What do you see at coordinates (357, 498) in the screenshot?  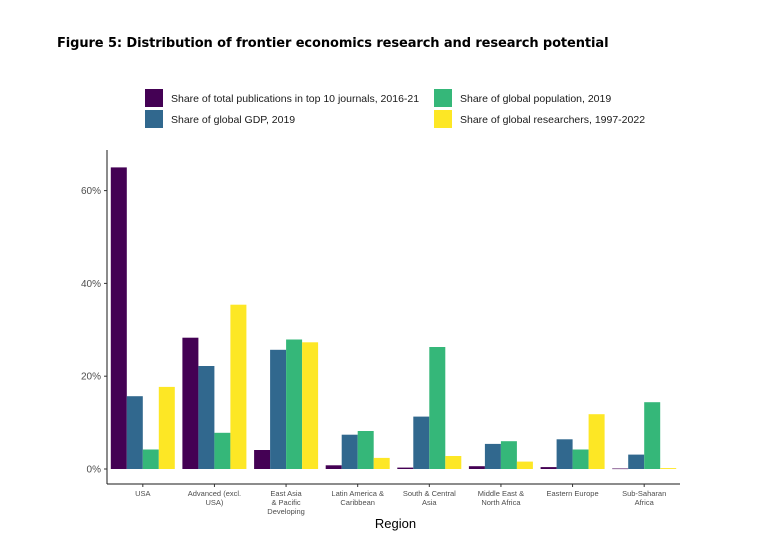 I see `x-tick-label: Latin America & Caribbean` at bounding box center [357, 498].